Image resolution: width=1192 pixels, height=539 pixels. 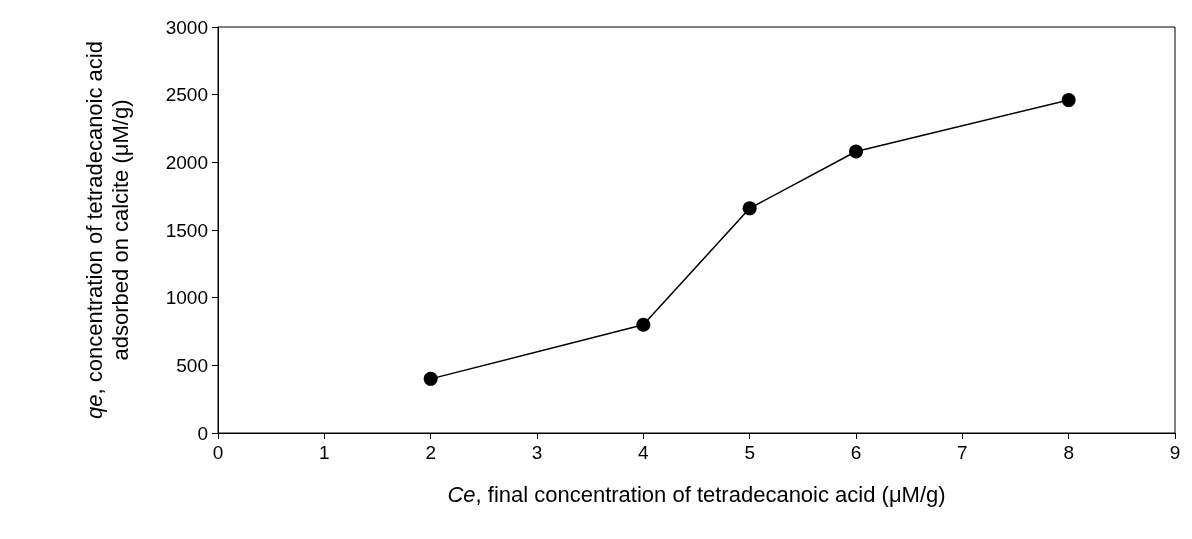 I want to click on y-tick-label: 3000, so click(x=186, y=27).